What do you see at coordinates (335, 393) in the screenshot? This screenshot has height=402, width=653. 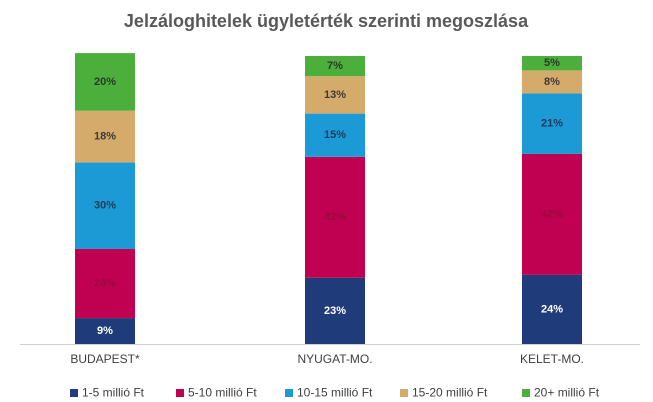 I see `legend-label: 10-15 millió Ft` at bounding box center [335, 393].